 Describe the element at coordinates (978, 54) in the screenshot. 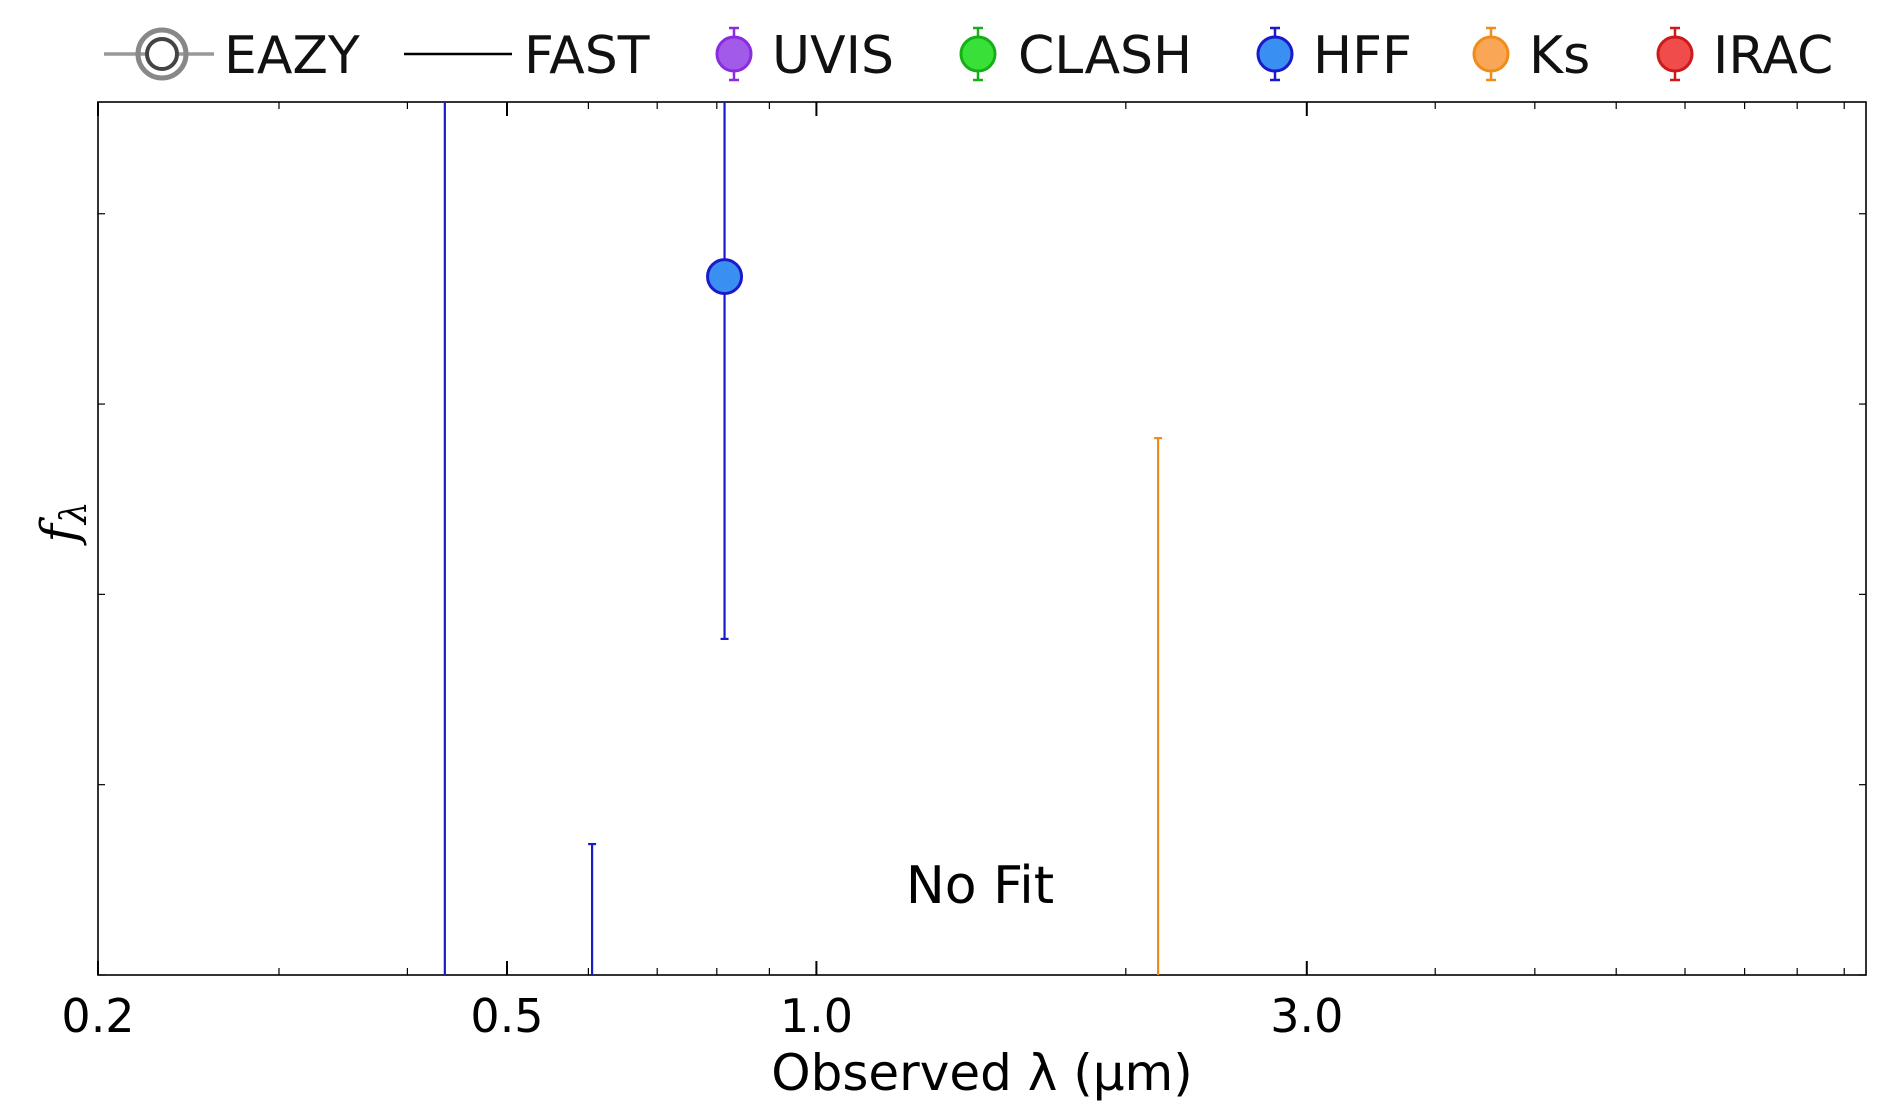

I see `legend-clash-marker` at that location.